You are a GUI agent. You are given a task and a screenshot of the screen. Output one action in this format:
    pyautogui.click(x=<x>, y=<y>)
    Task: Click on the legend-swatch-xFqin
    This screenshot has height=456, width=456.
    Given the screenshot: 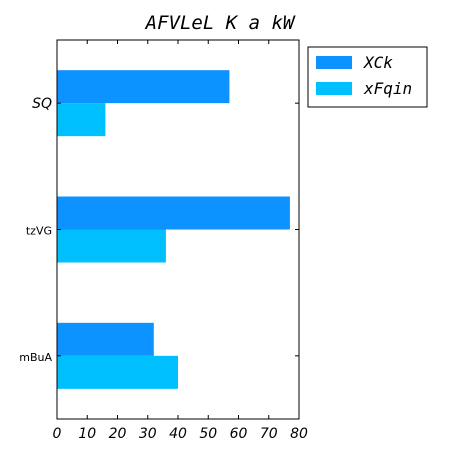 What is the action you would take?
    pyautogui.click(x=334, y=88)
    